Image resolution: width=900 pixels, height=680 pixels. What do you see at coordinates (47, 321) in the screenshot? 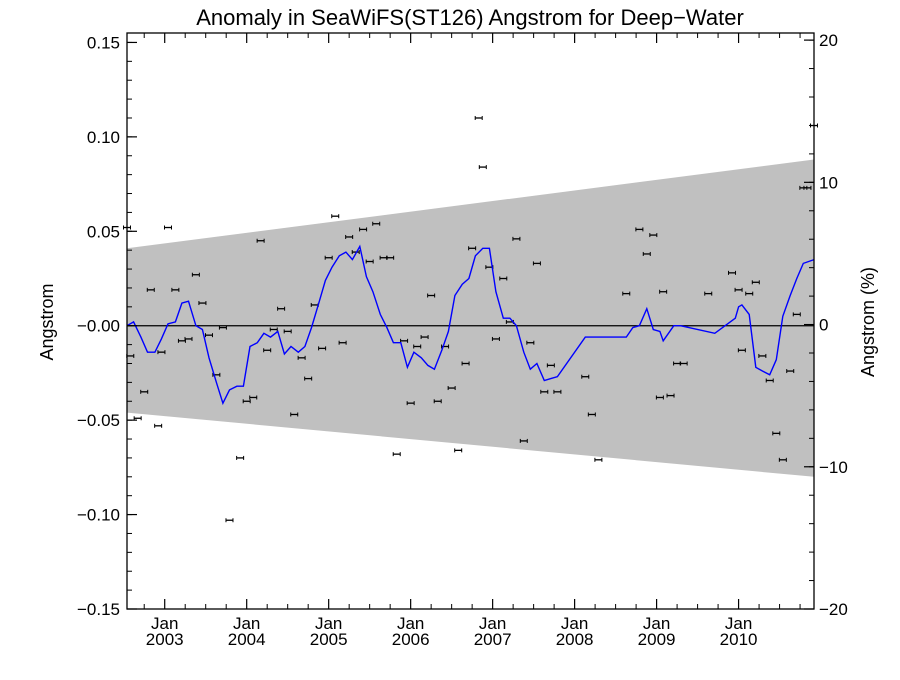
I see `y-axis-label-left: Angstrom` at bounding box center [47, 321].